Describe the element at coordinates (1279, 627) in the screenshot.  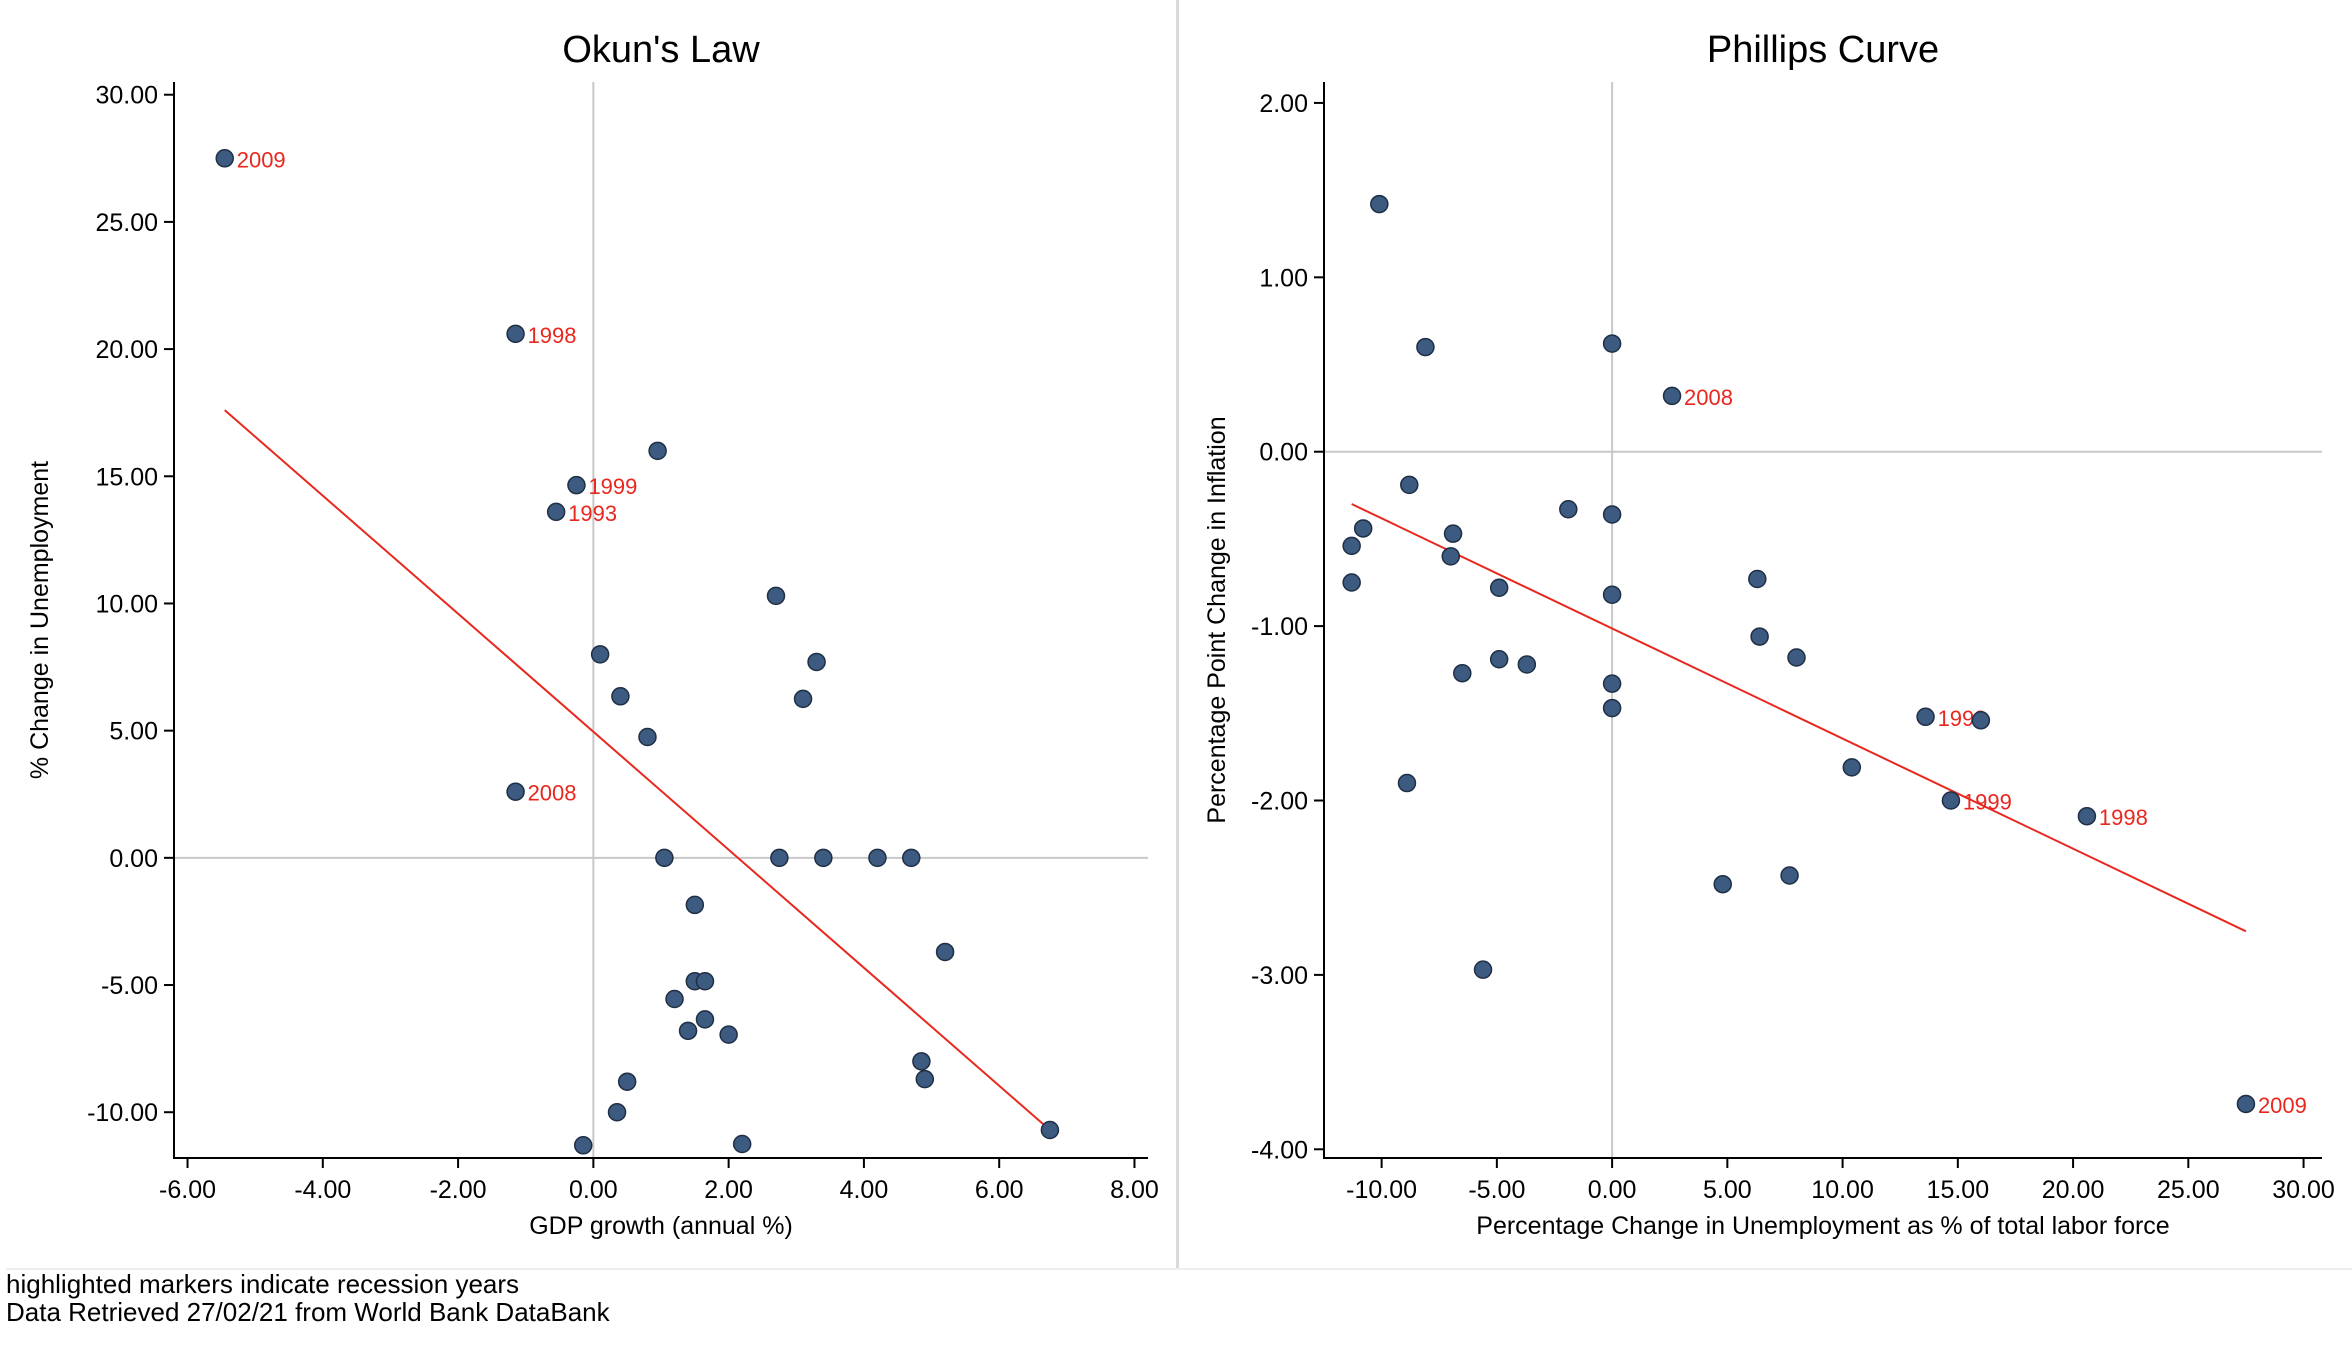
I see `y-tick-label: -1.00` at that location.